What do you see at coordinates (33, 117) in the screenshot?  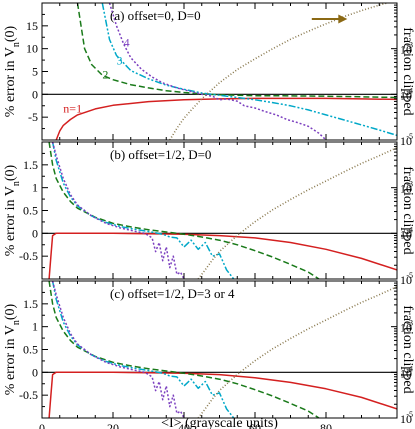 I see `y-tick-label: -5` at bounding box center [33, 117].